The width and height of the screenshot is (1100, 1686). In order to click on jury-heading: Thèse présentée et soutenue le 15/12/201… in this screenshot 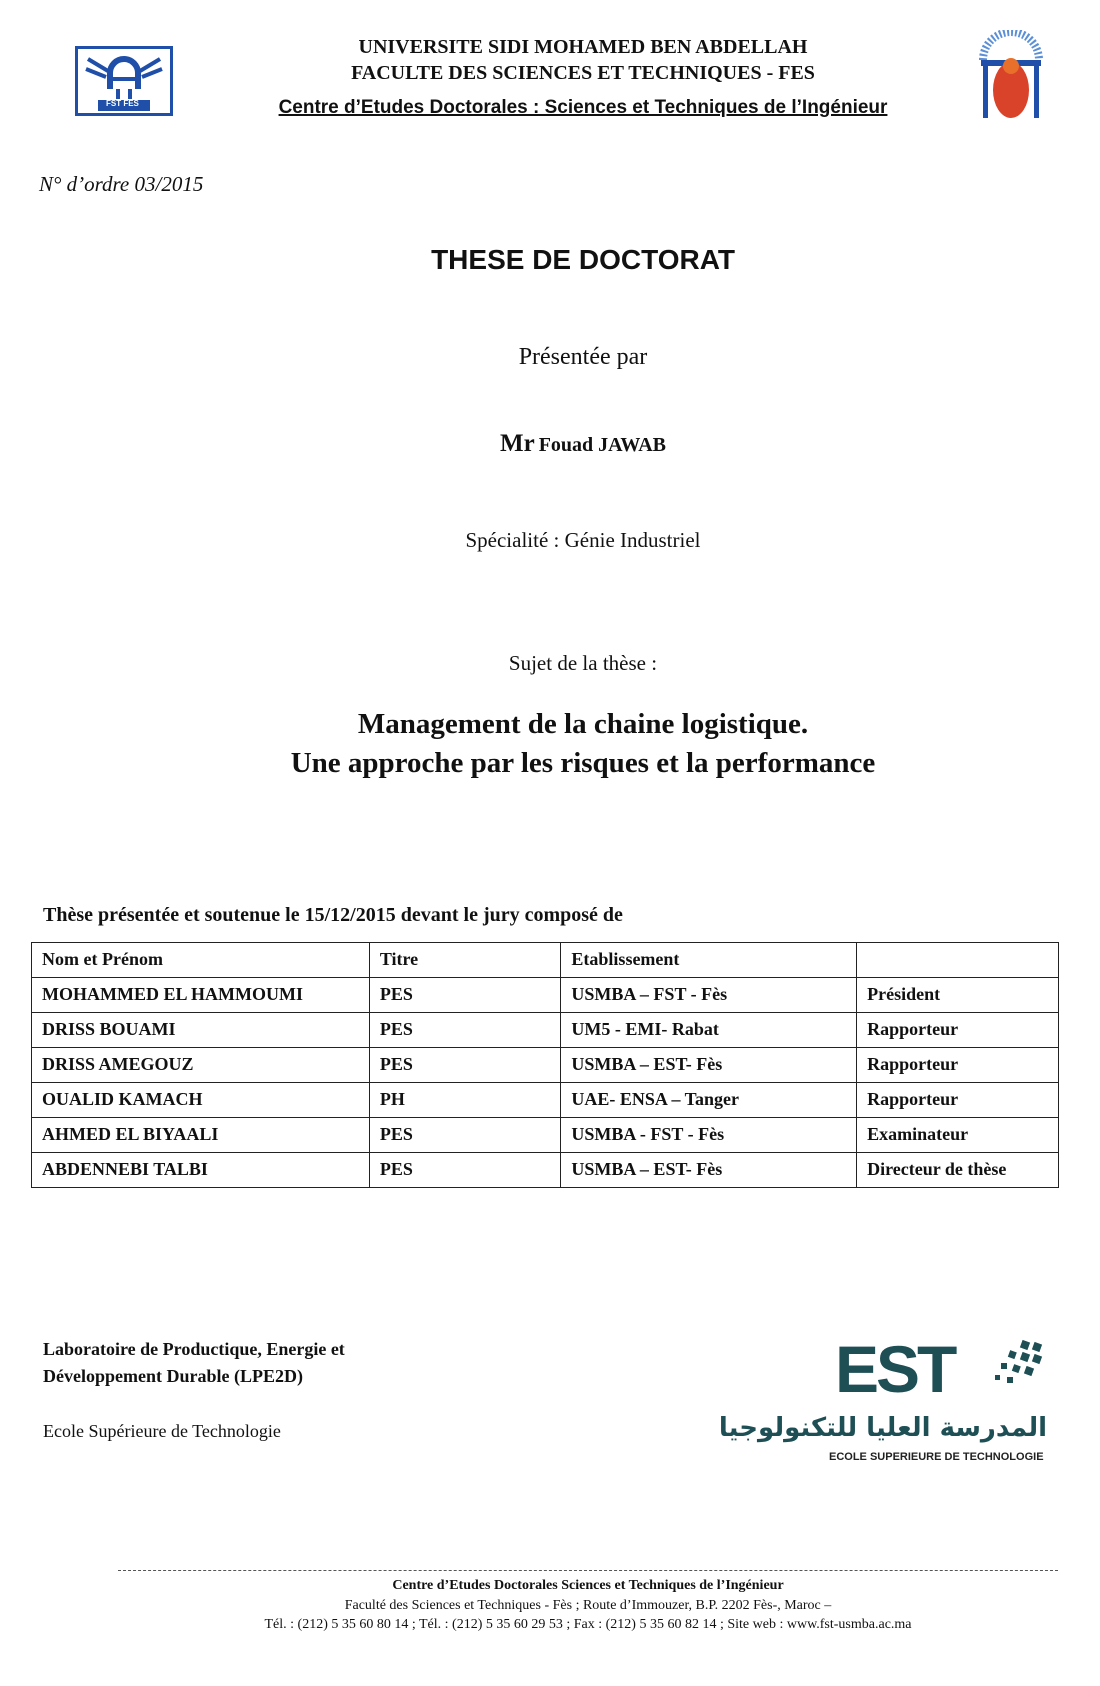, I will do `click(333, 915)`.